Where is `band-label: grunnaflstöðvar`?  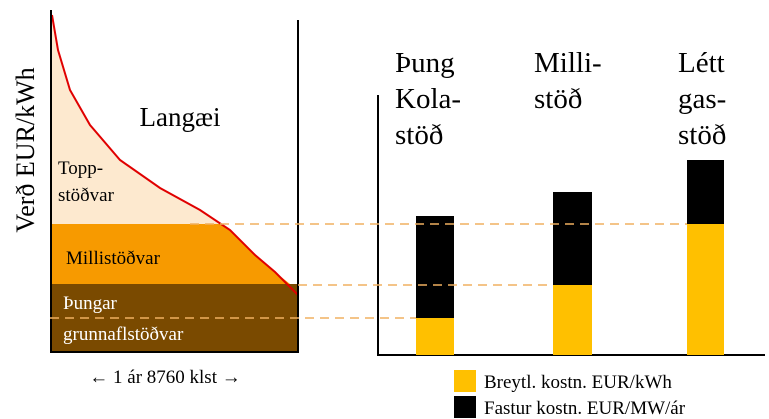 band-label: grunnaflstöðvar is located at coordinates (123, 334).